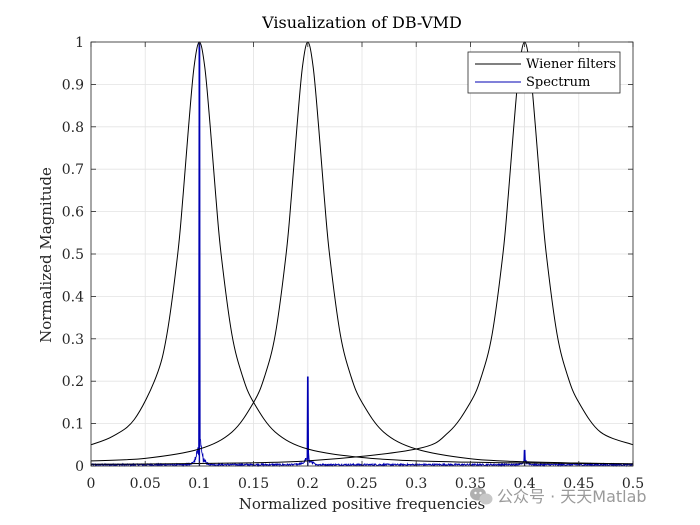 The image size is (700, 525). I want to click on x-tick-label: 0.45, so click(578, 484).